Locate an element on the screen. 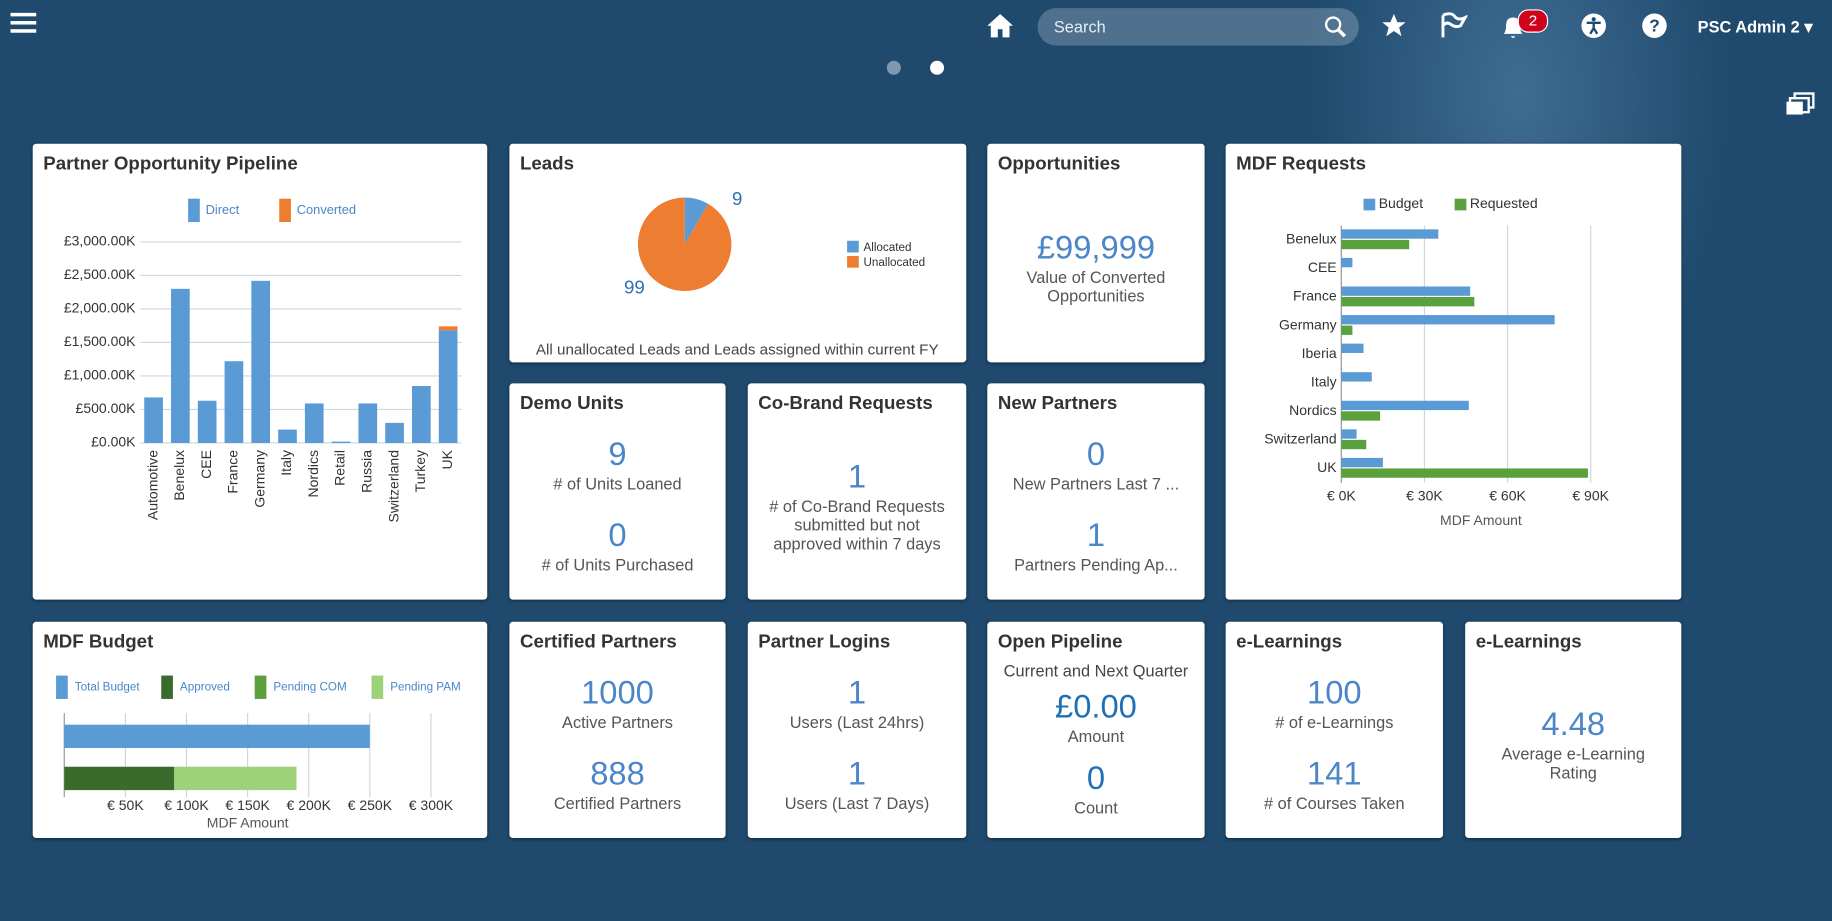  legend-label: Requested is located at coordinates (1504, 203).